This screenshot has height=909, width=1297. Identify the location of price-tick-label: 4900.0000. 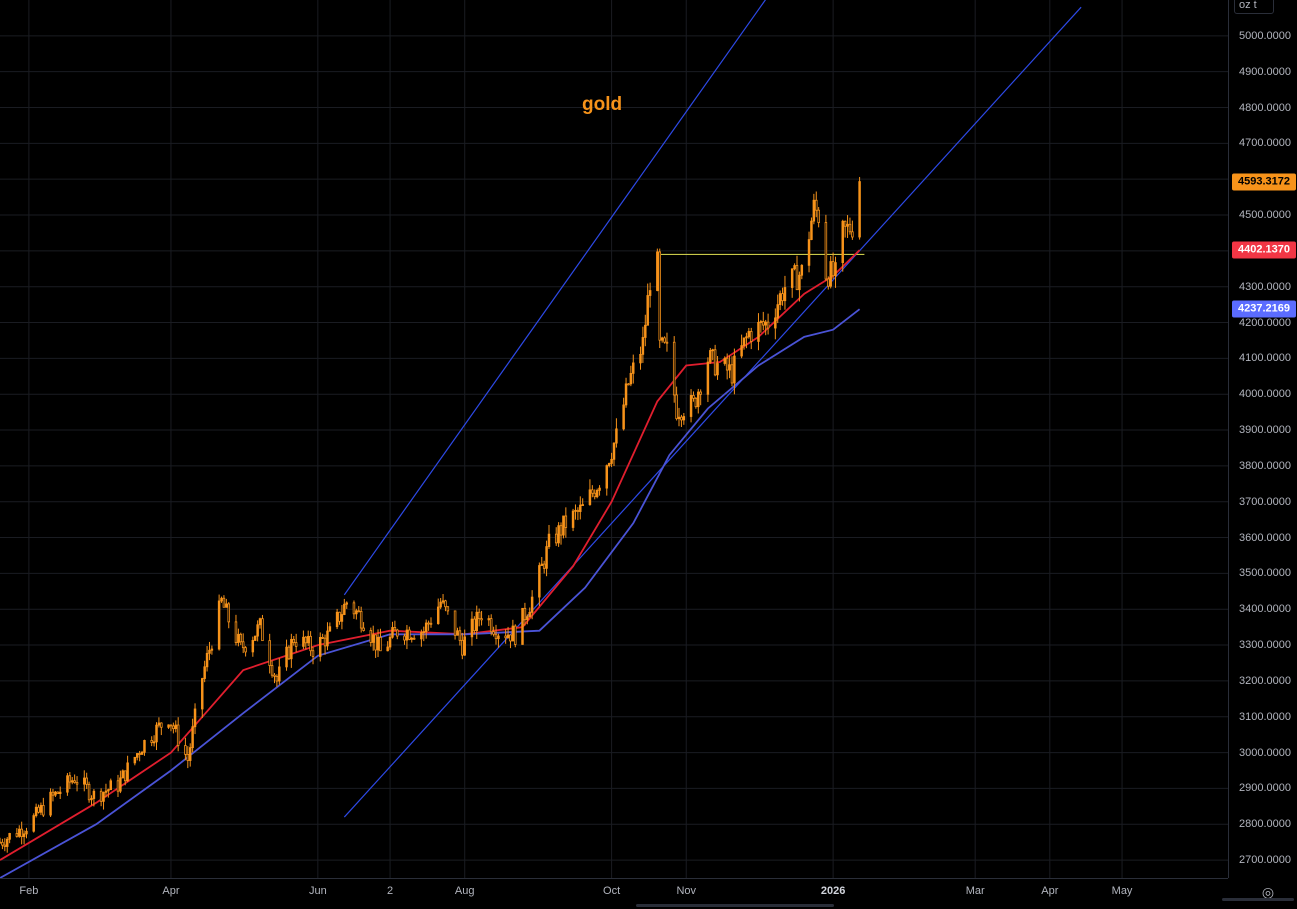
(1265, 71).